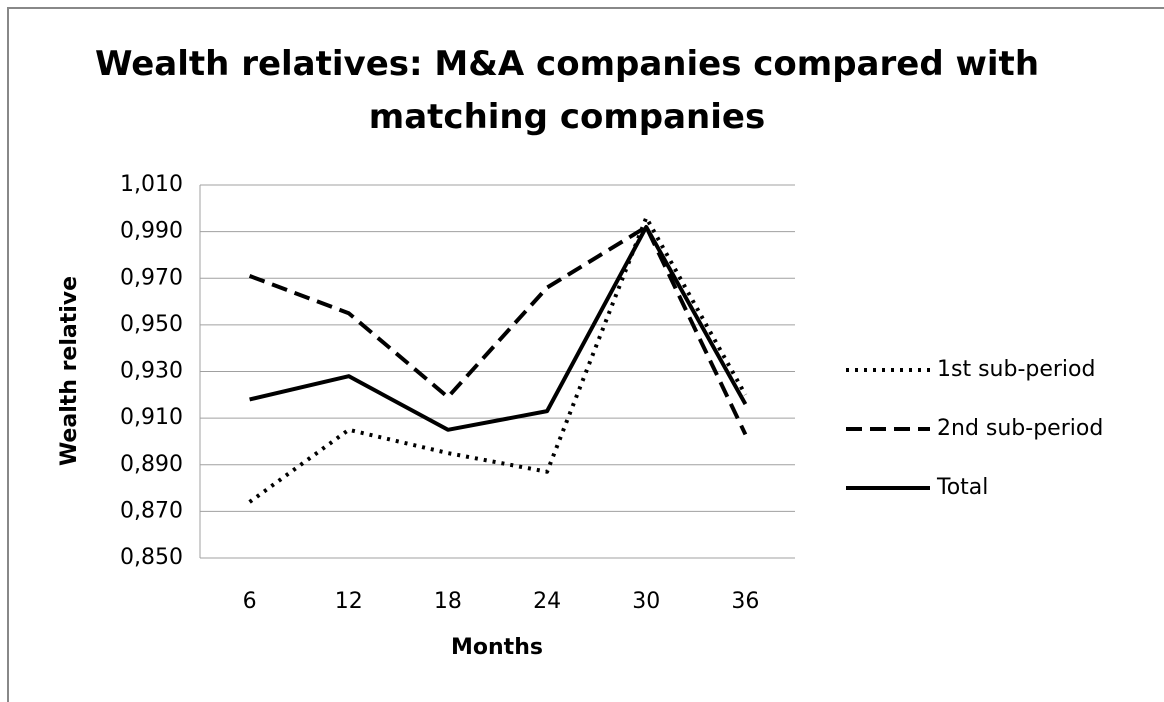  What do you see at coordinates (1020, 428) in the screenshot?
I see `legend-label: 2nd sub-period` at bounding box center [1020, 428].